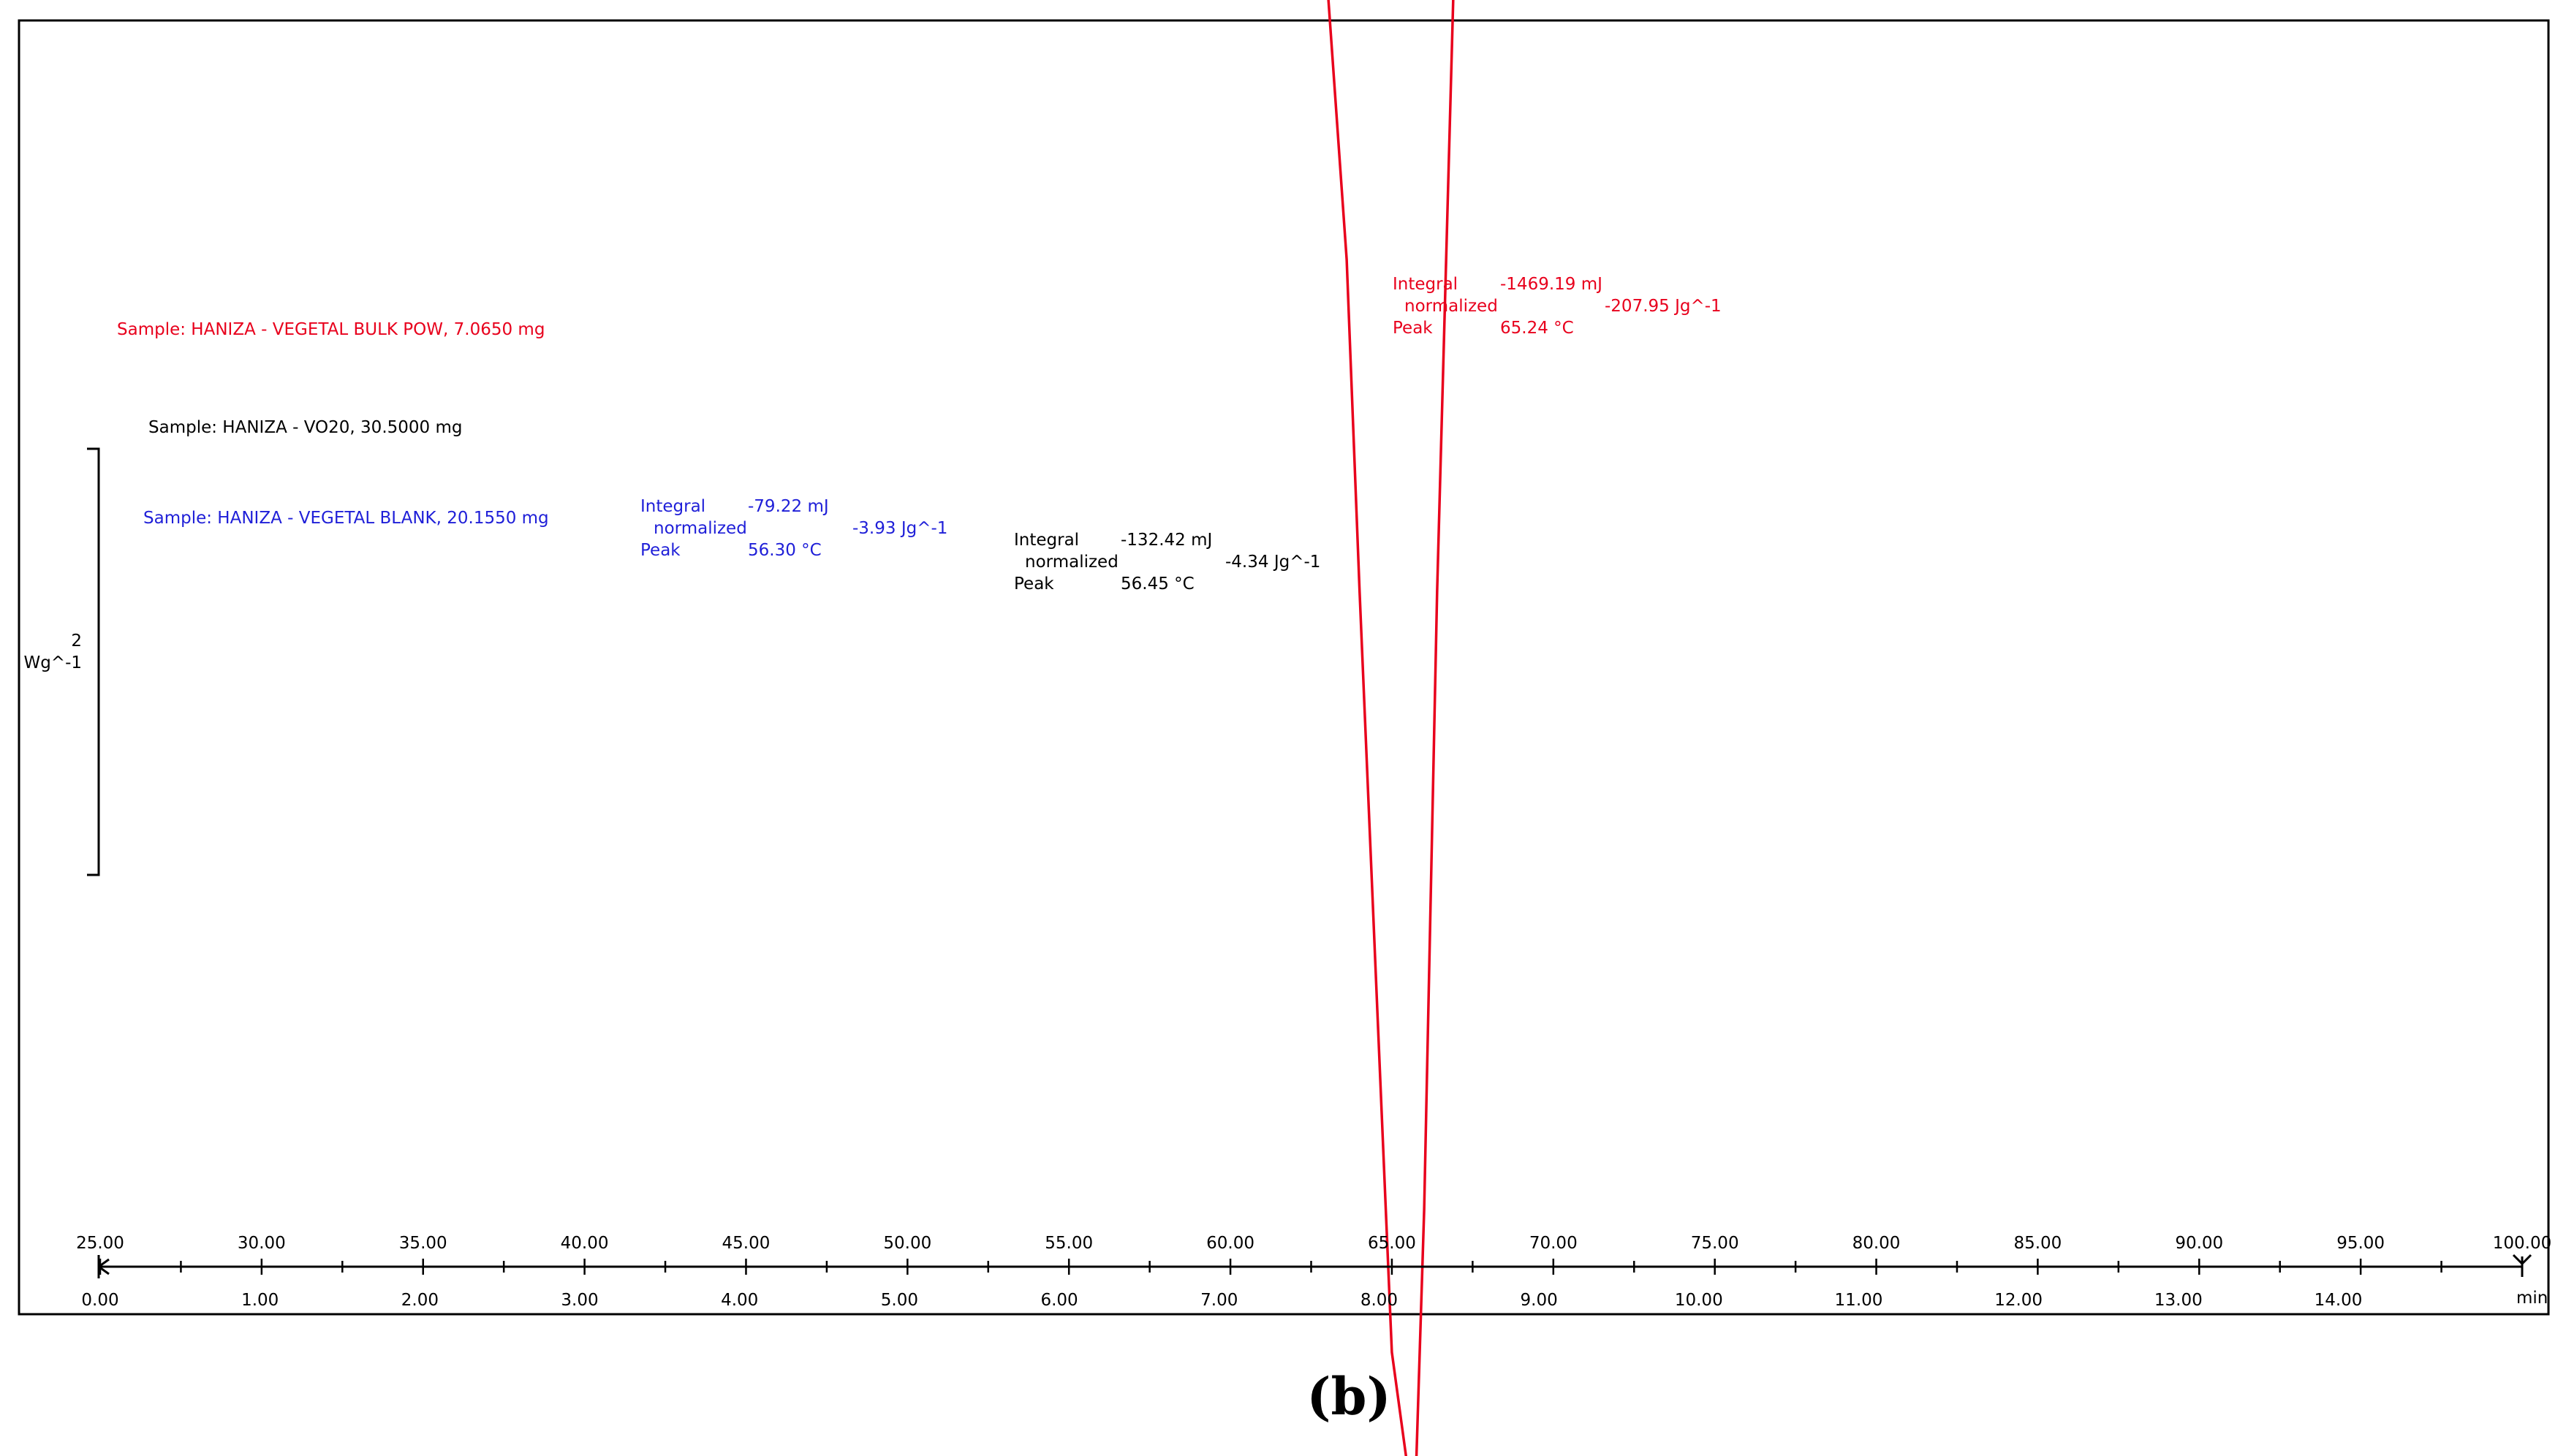  What do you see at coordinates (1876, 1243) in the screenshot?
I see `temperature-tick-label: 80.00` at bounding box center [1876, 1243].